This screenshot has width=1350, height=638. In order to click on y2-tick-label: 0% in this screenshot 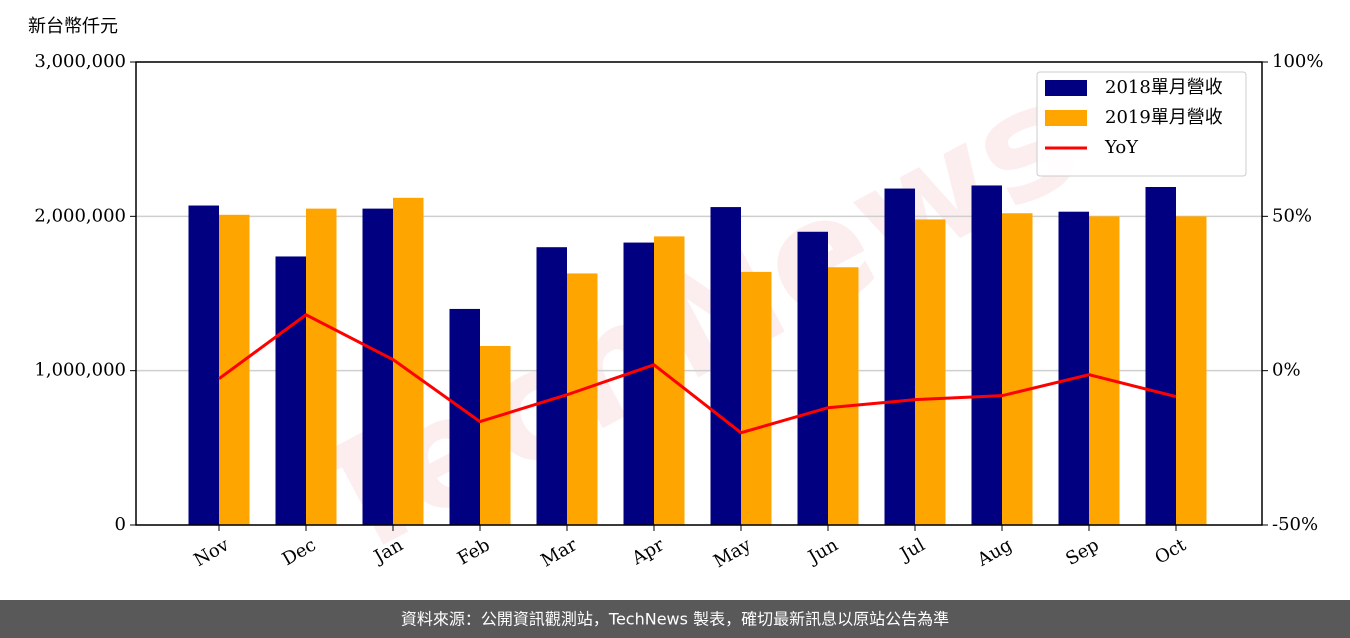, I will do `click(1286, 370)`.